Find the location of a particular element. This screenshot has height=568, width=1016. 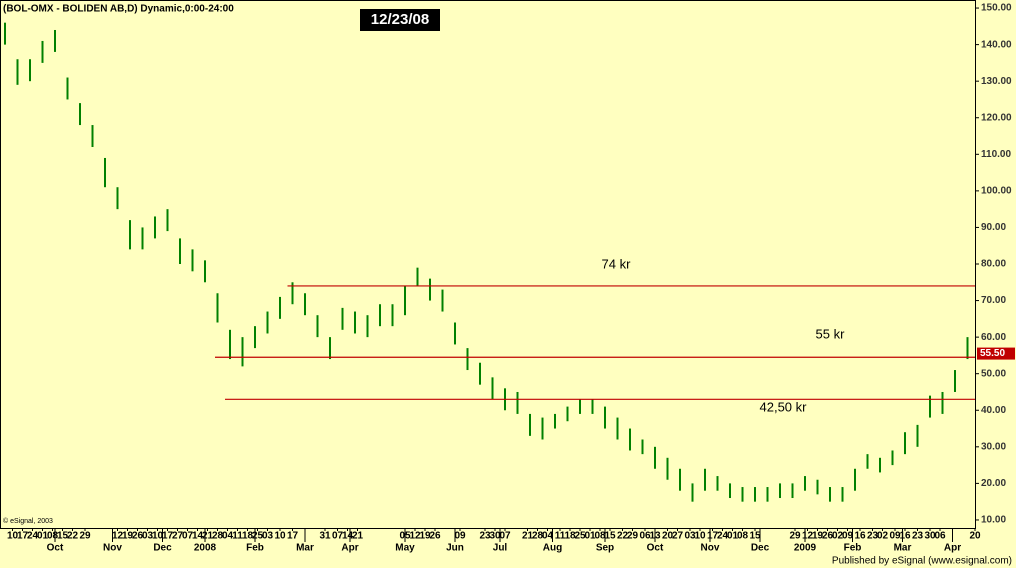

y-tick-label: 120.00 is located at coordinates (996, 117).